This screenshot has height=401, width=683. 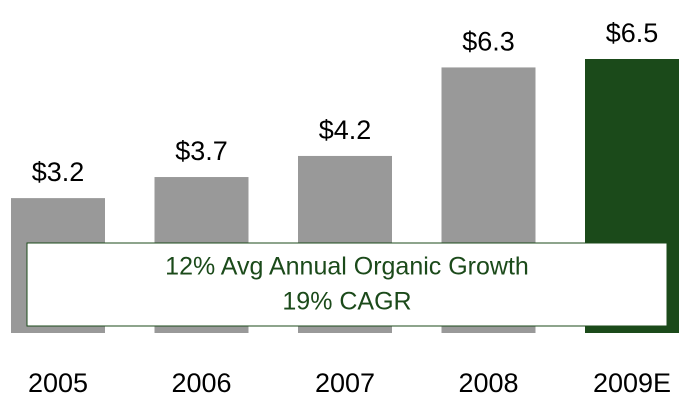 I want to click on annotation: 12% Avg Annual Organic Growth, so click(x=347, y=267).